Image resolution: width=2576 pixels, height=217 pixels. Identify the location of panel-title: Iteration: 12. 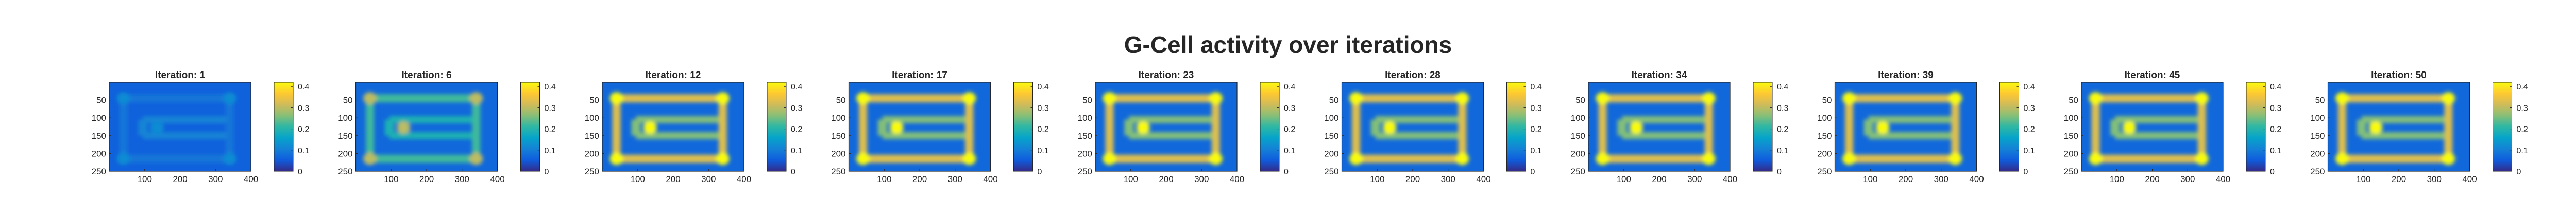
(673, 76).